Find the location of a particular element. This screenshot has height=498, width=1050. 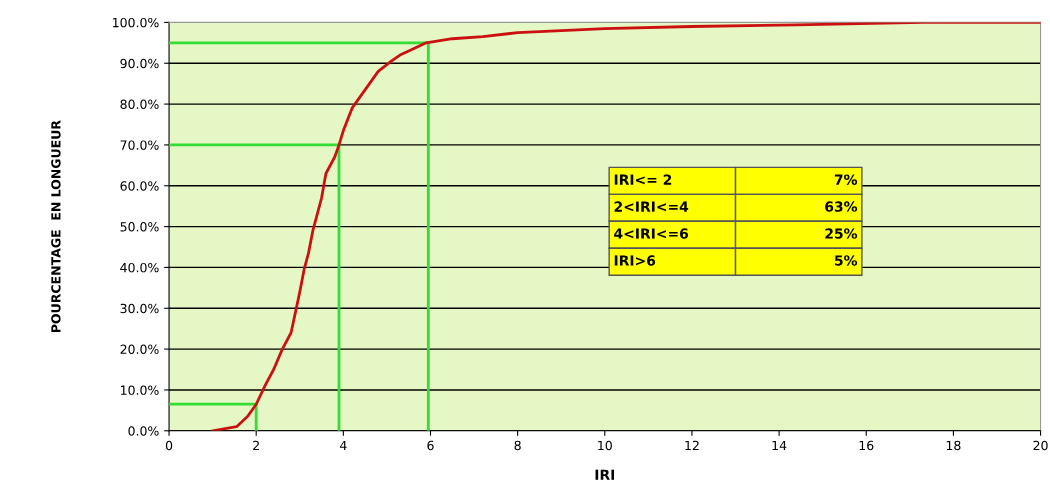

y-tick-label: 30.0% is located at coordinates (139, 308).